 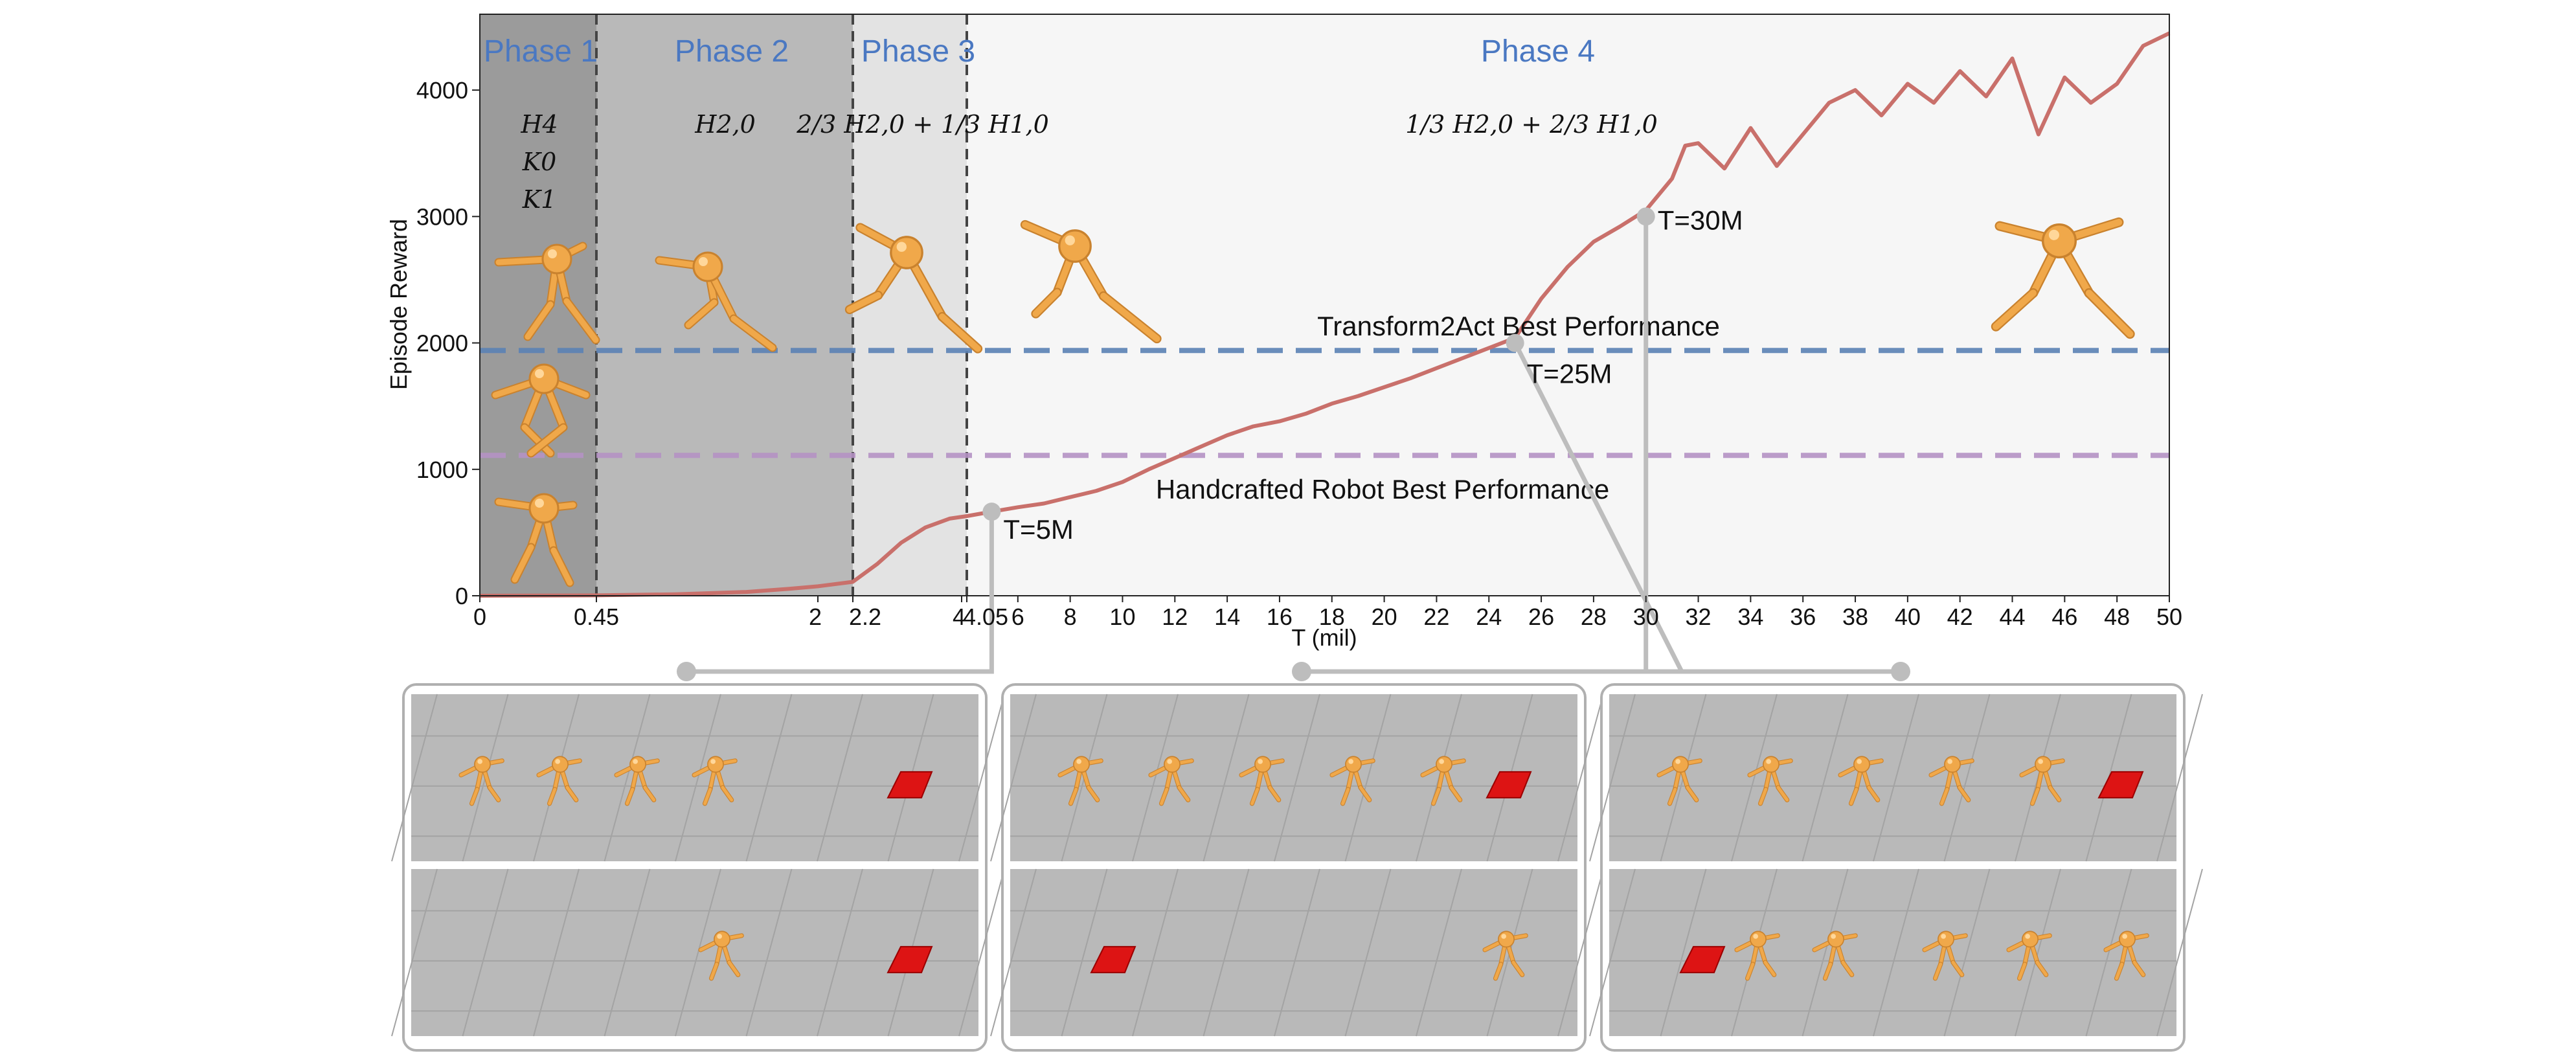 What do you see at coordinates (725, 124) in the screenshot?
I see `phase-formula: H2,0` at bounding box center [725, 124].